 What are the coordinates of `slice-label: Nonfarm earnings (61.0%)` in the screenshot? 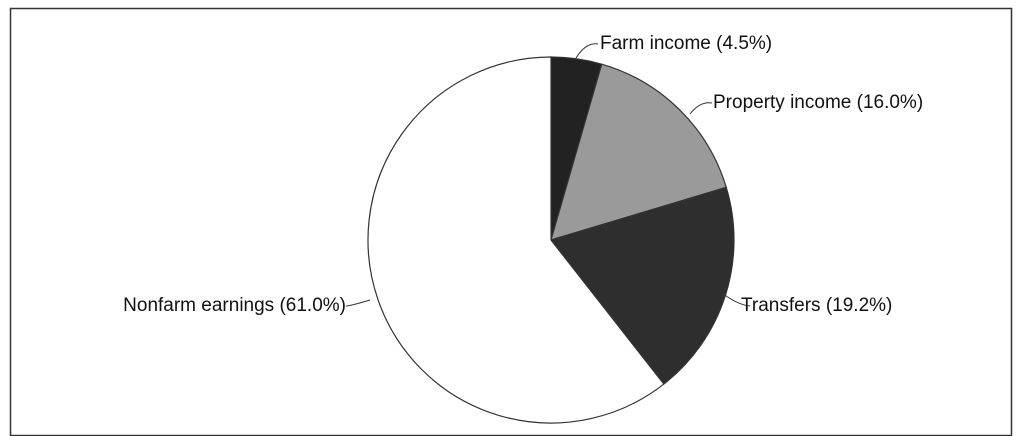 It's located at (234, 305).